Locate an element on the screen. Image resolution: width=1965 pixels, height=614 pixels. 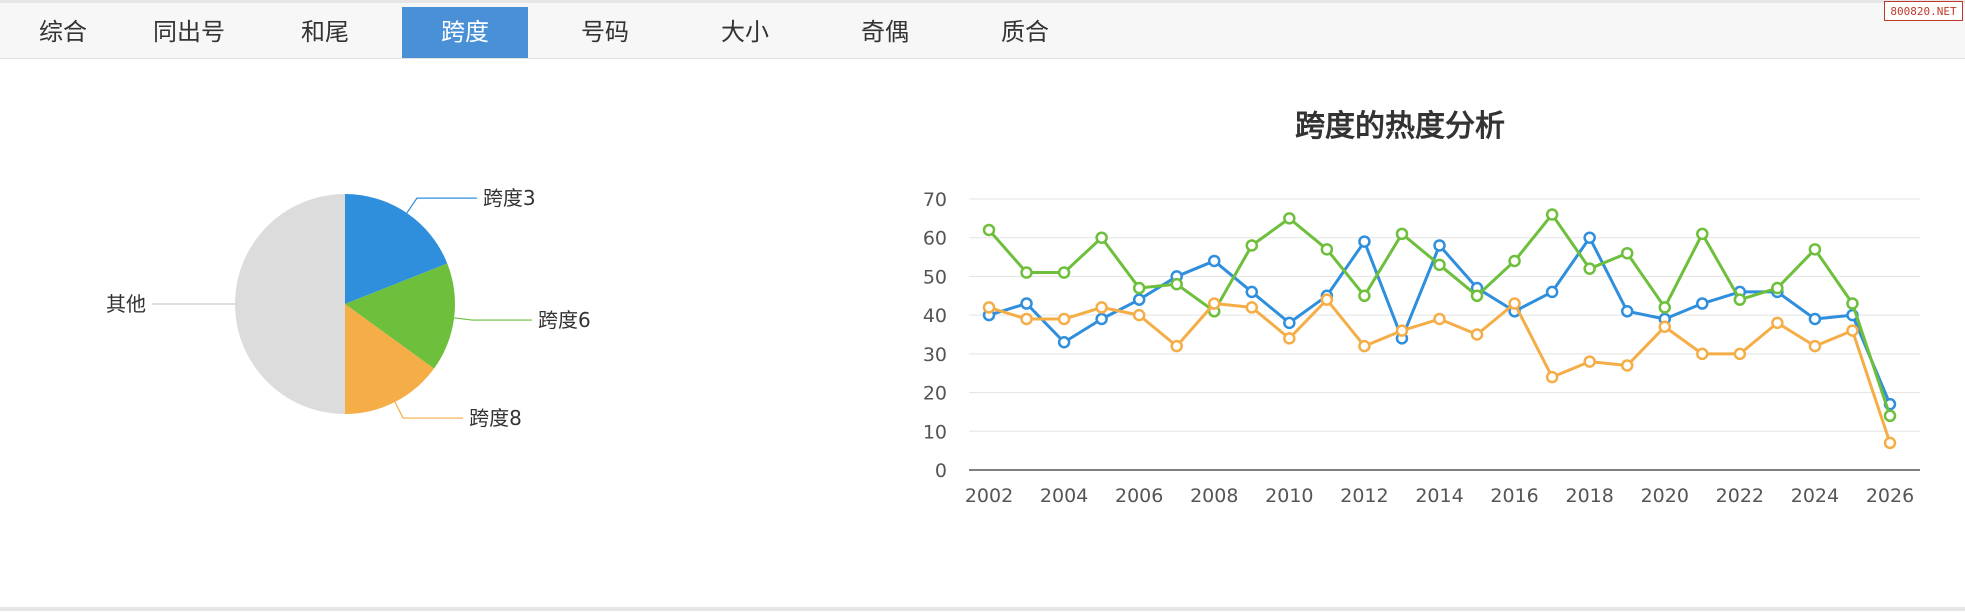
x-tick-label: 2008 is located at coordinates (1214, 496).